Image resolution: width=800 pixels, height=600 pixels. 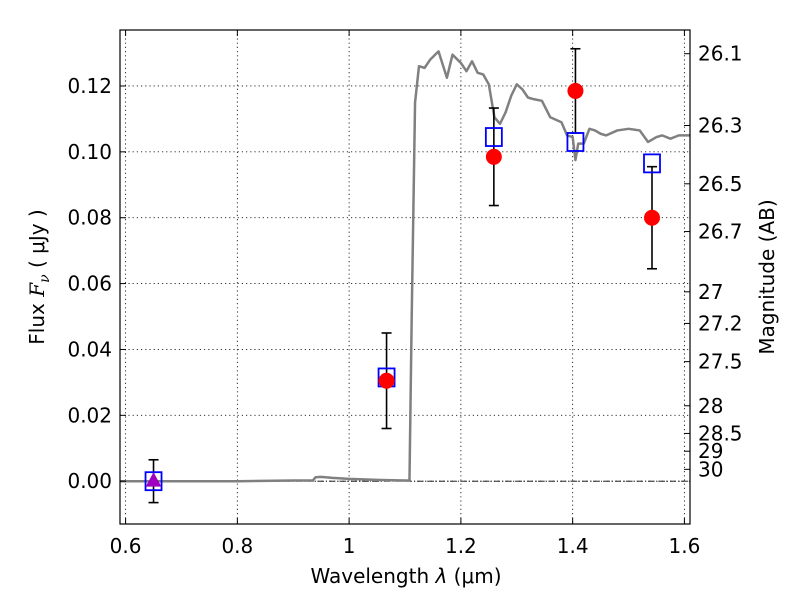 I want to click on x-tick-label: 1.2, so click(x=461, y=546).